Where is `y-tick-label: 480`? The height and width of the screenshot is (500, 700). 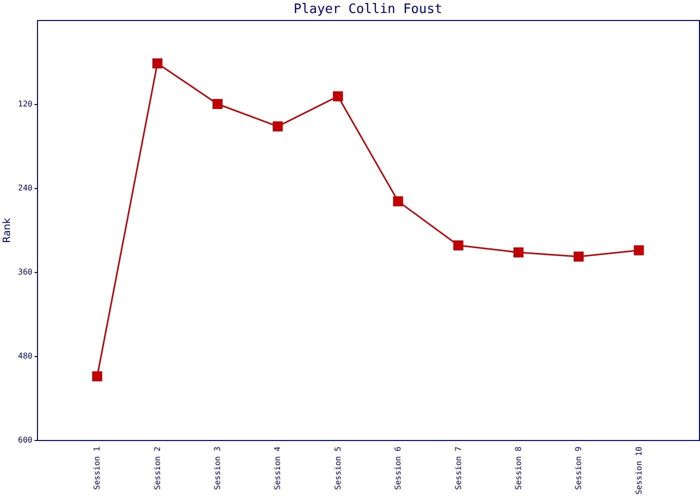
y-tick-label: 480 is located at coordinates (25, 356).